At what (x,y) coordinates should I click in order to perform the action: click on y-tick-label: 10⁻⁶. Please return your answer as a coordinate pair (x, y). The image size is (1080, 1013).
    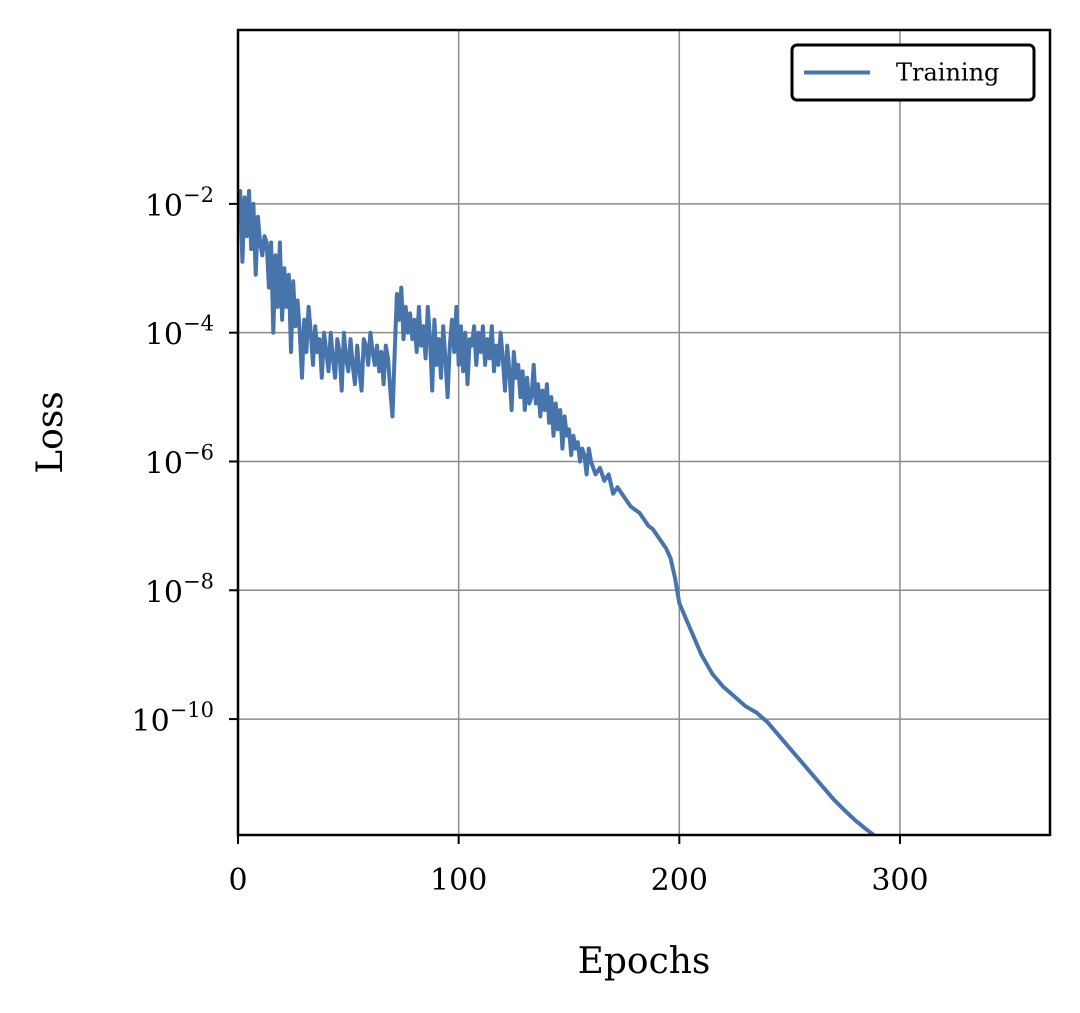
    Looking at the image, I should click on (179, 460).